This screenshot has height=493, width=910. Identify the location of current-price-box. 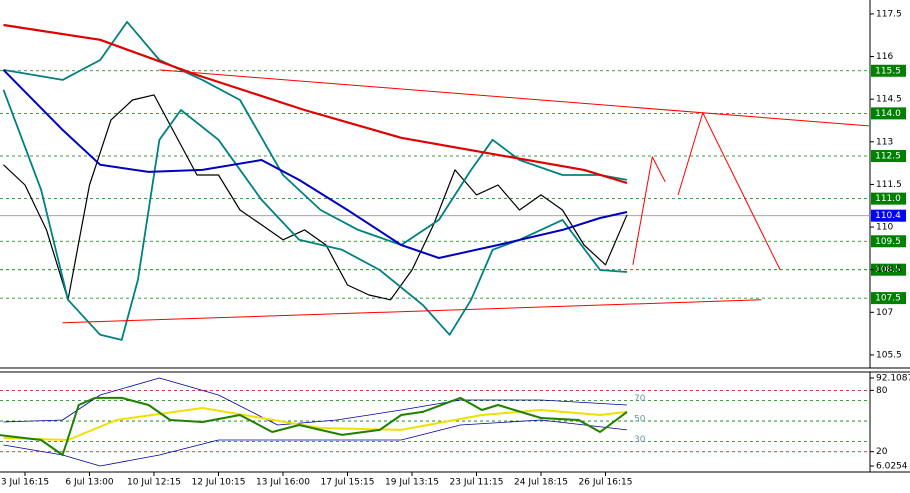
(888, 215).